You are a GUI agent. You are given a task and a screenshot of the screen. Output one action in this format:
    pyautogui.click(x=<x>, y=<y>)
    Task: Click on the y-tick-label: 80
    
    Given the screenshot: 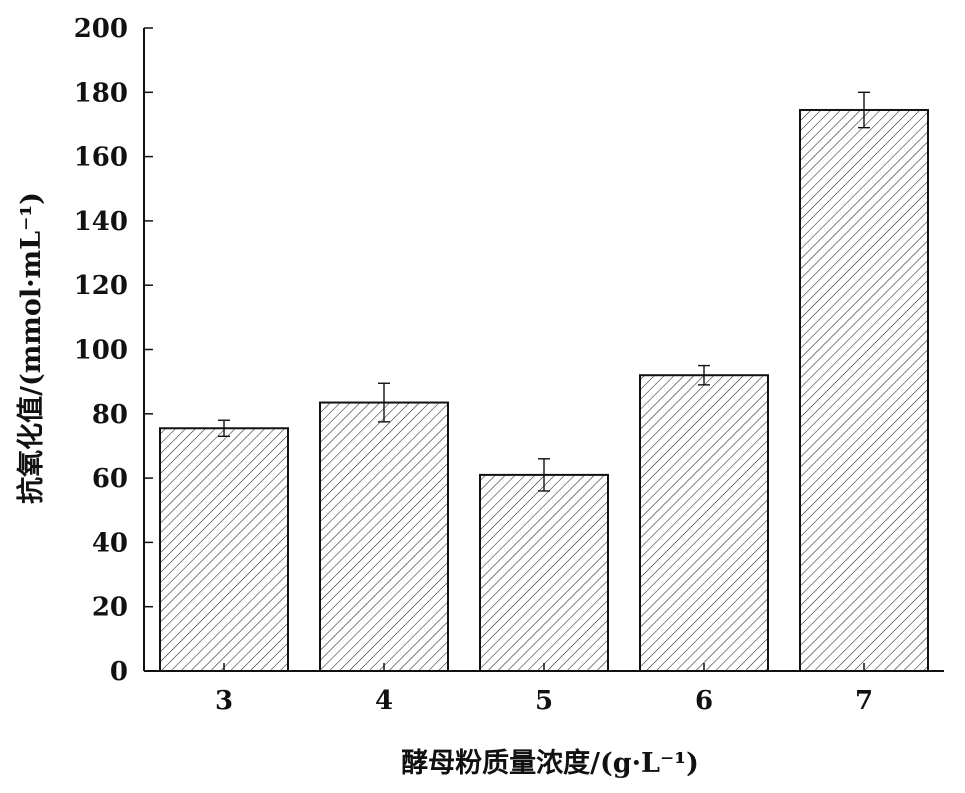 What is the action you would take?
    pyautogui.click(x=110, y=415)
    